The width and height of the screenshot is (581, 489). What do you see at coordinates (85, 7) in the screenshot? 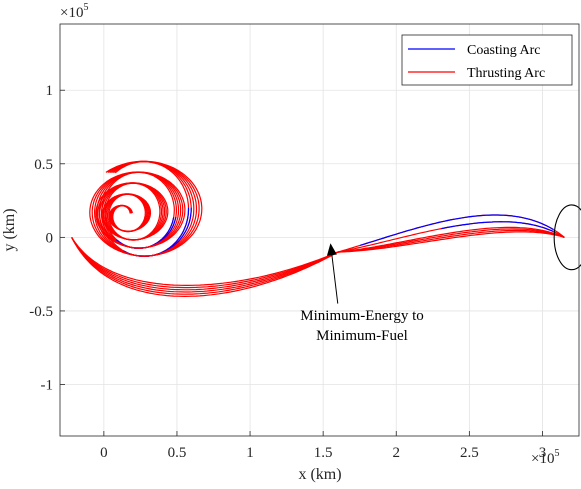
I see `y-multiplier-exponent: 5` at bounding box center [85, 7].